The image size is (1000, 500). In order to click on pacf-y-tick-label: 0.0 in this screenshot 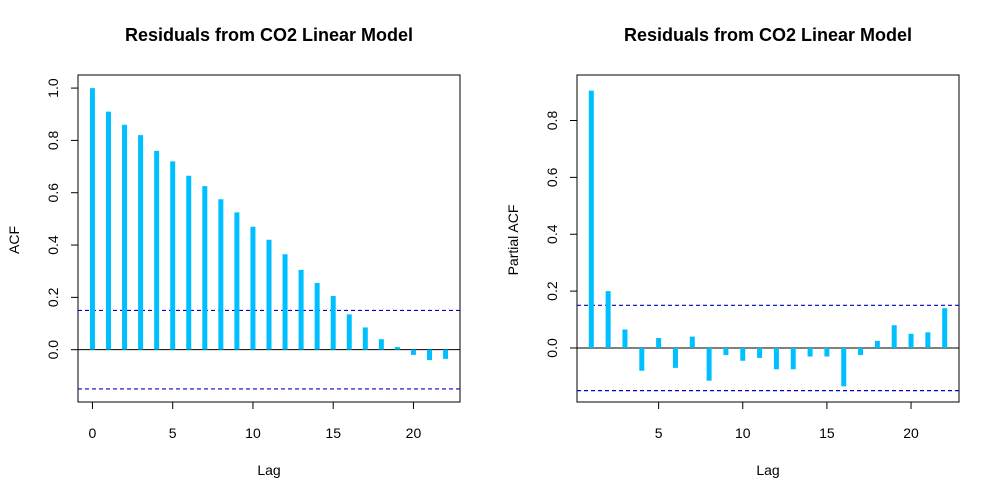, I will do `click(552, 348)`.